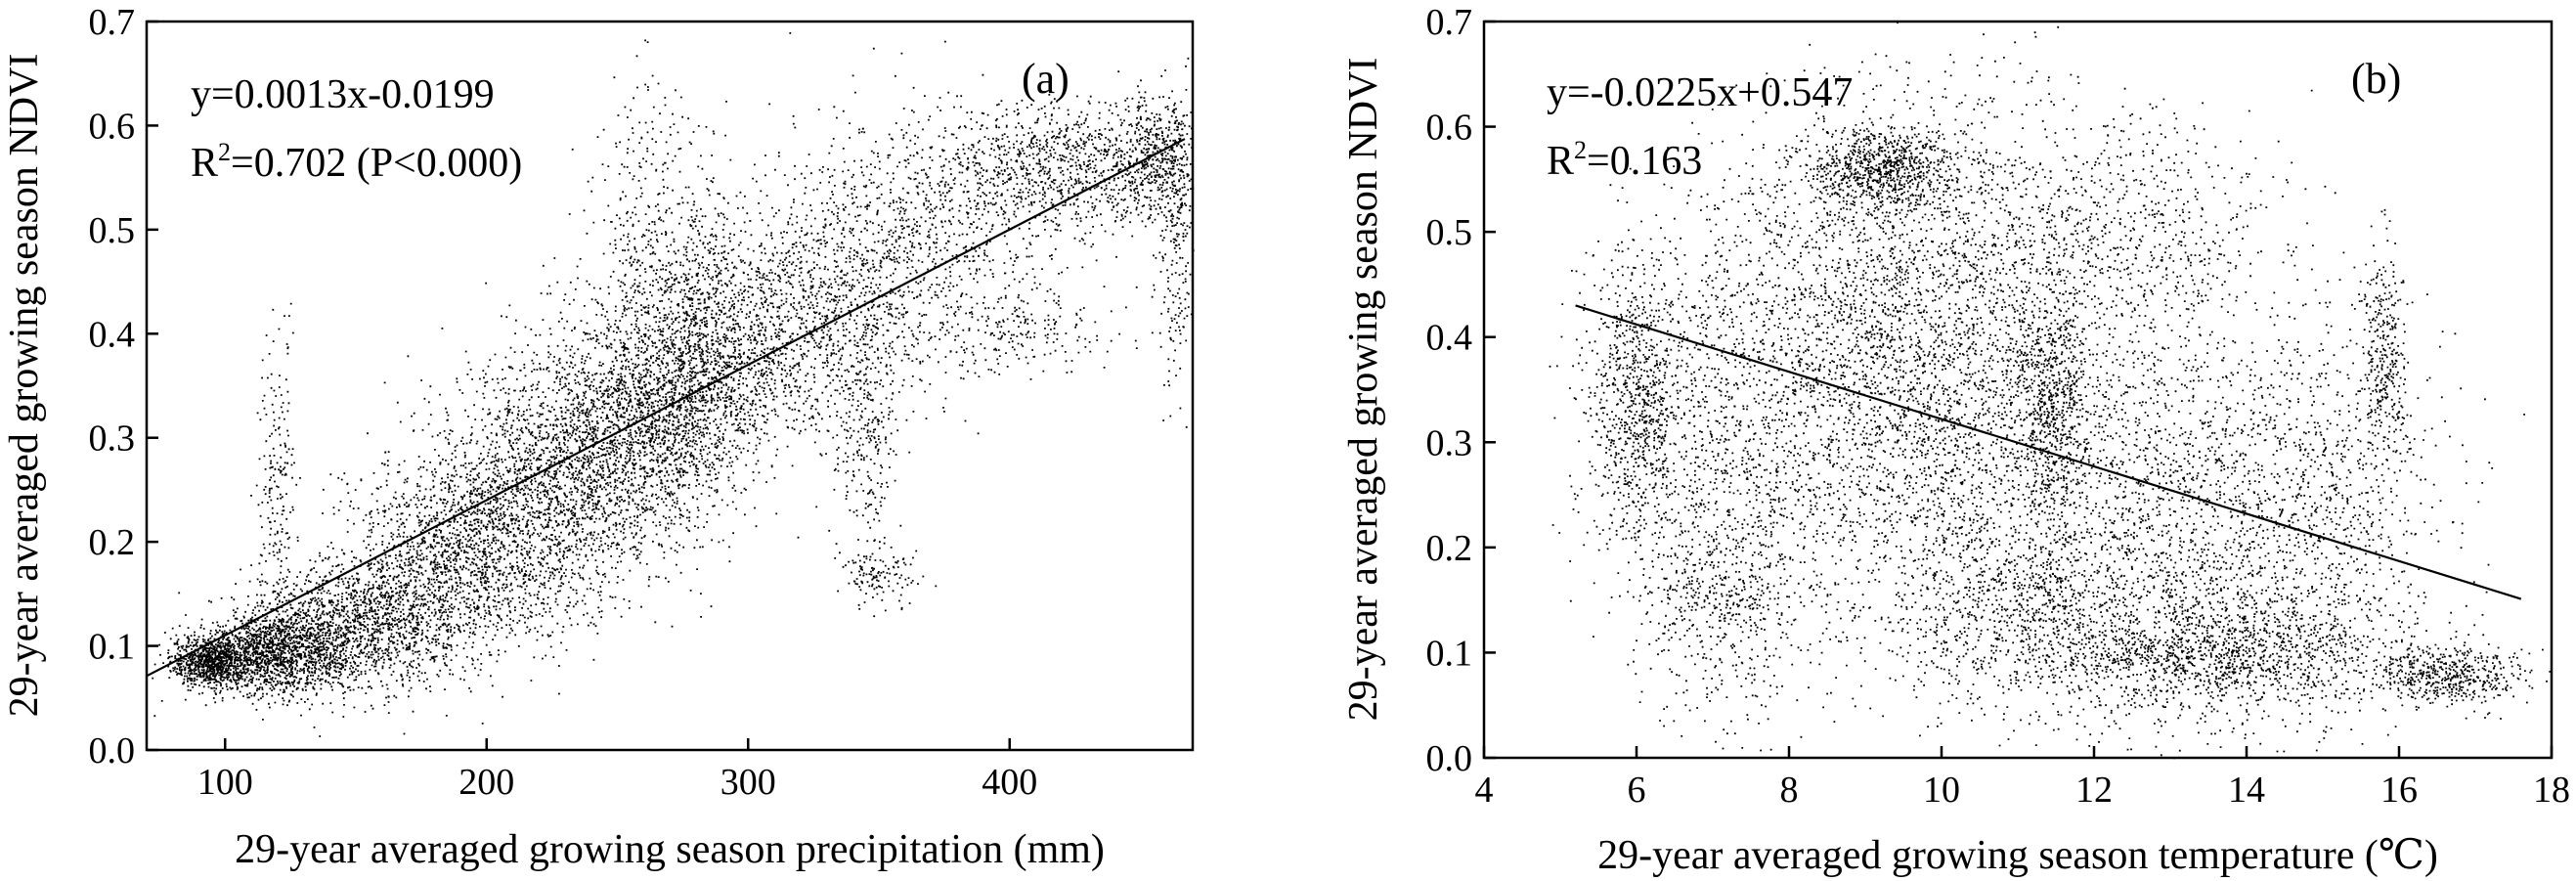 The width and height of the screenshot is (2576, 881). Describe the element at coordinates (1009, 782) in the screenshot. I see `x-tick-label: 400` at that location.